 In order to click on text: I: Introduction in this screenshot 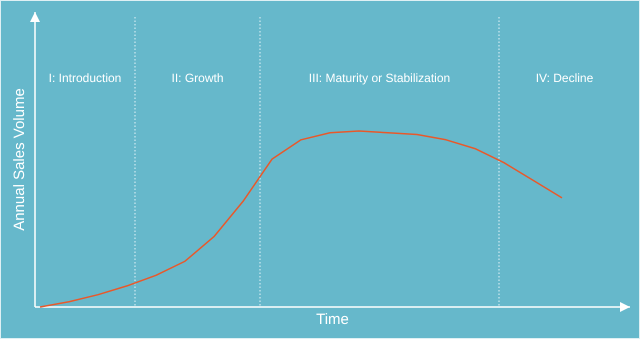, I will do `click(85, 78)`.